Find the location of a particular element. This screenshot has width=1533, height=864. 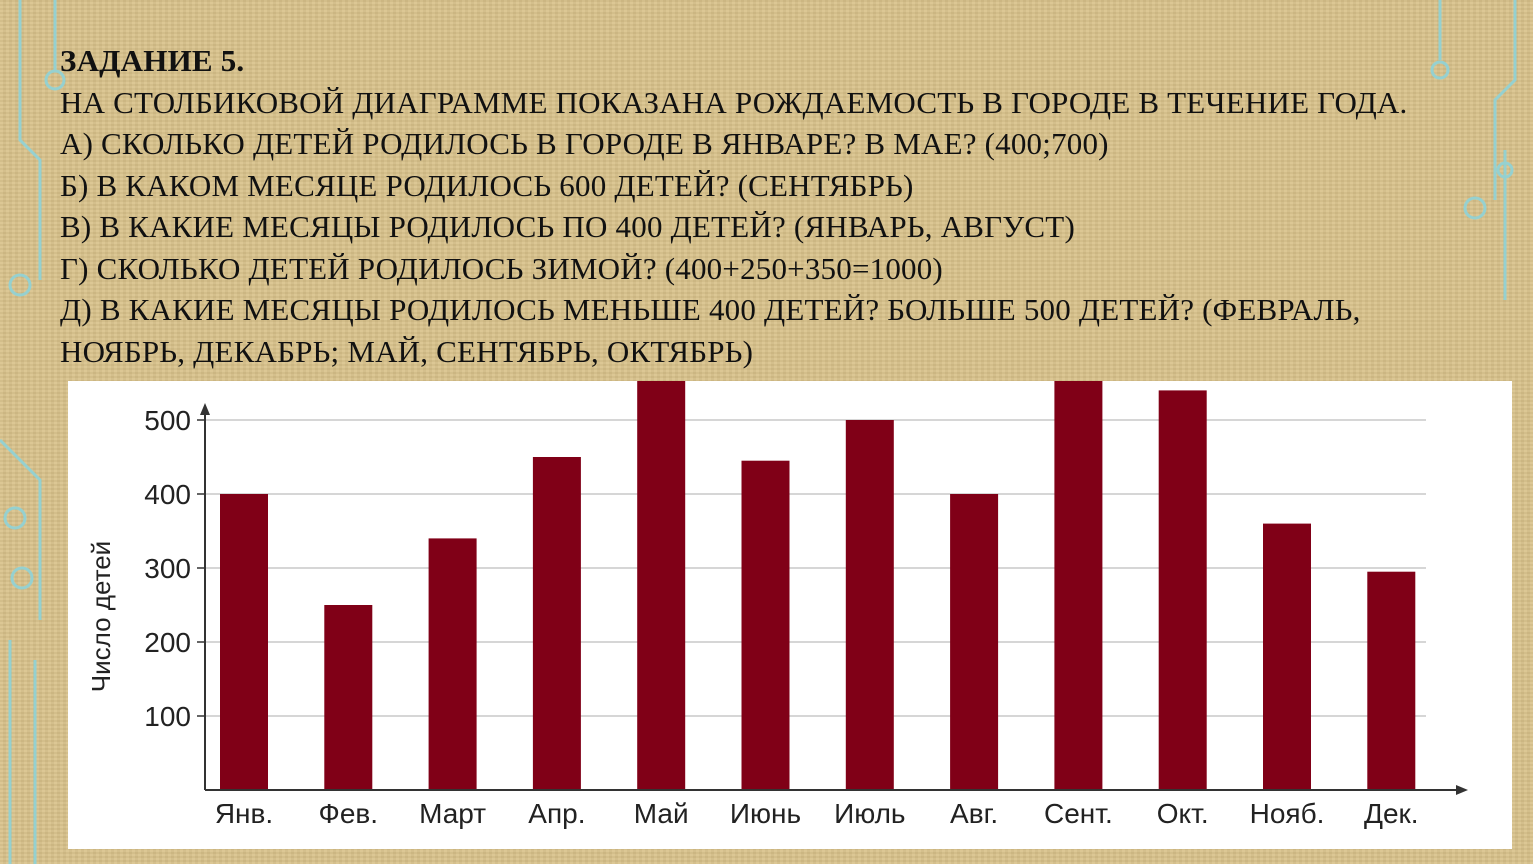

bar-Июнь is located at coordinates (765, 625).